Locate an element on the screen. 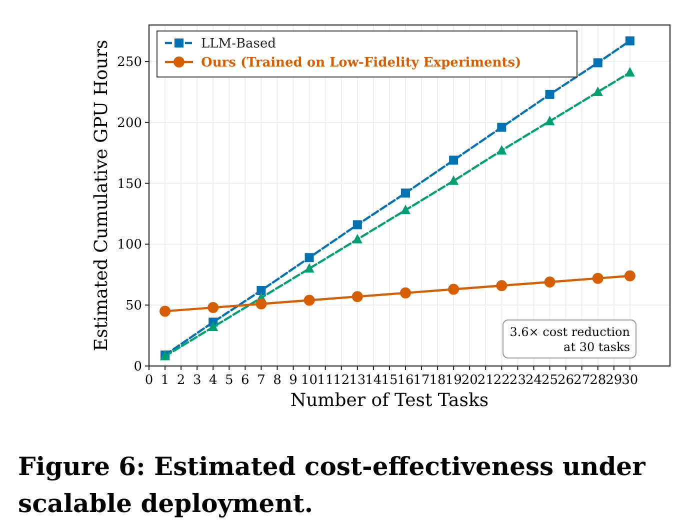 The image size is (698, 531). x-tick-label: 29 is located at coordinates (614, 380).